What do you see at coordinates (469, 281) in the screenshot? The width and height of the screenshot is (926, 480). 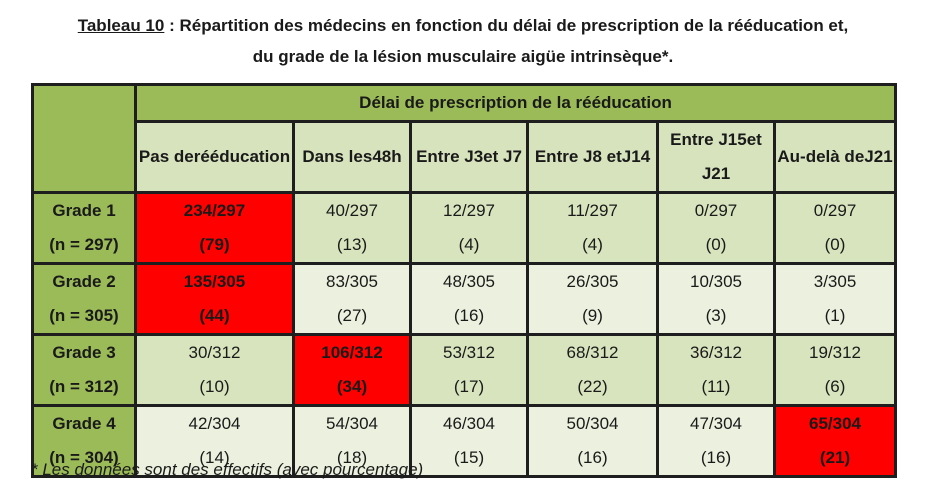 I see `cell-count: 48/305` at bounding box center [469, 281].